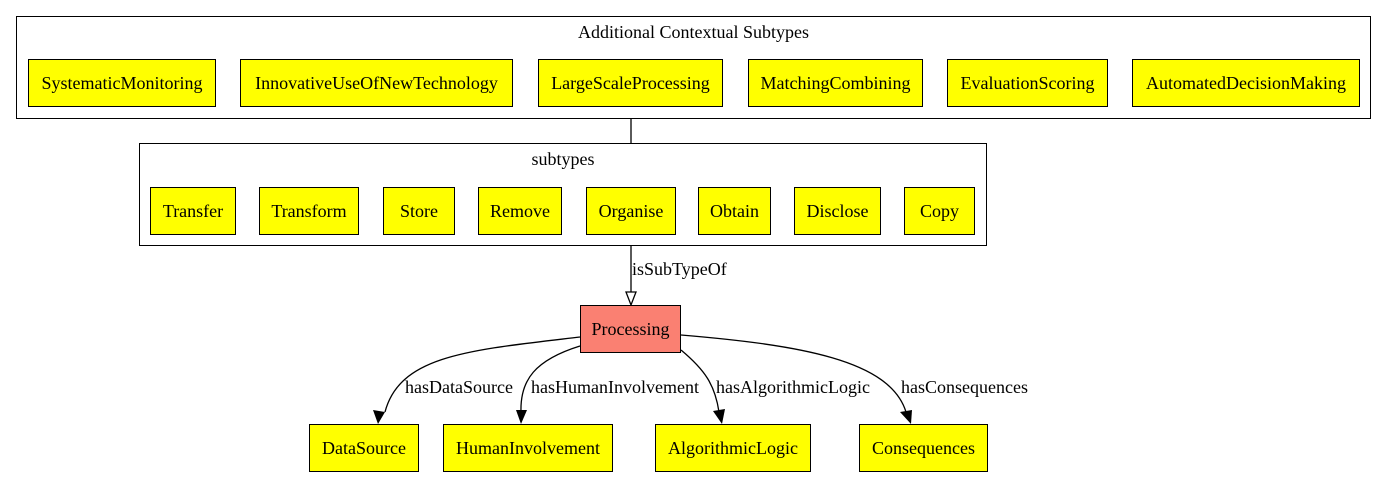  Describe the element at coordinates (906, 417) in the screenshot. I see `edge-has-consequences-arrowhead` at that location.